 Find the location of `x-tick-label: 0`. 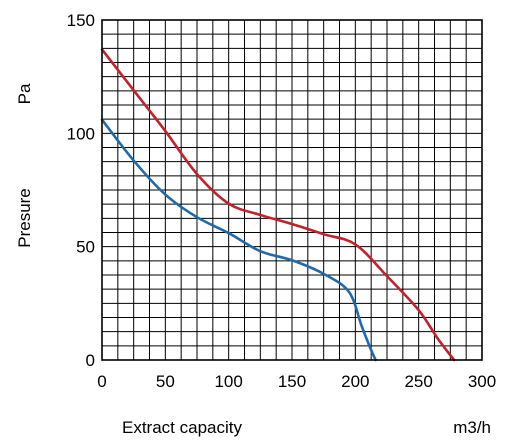

x-tick-label: 0 is located at coordinates (101, 381).